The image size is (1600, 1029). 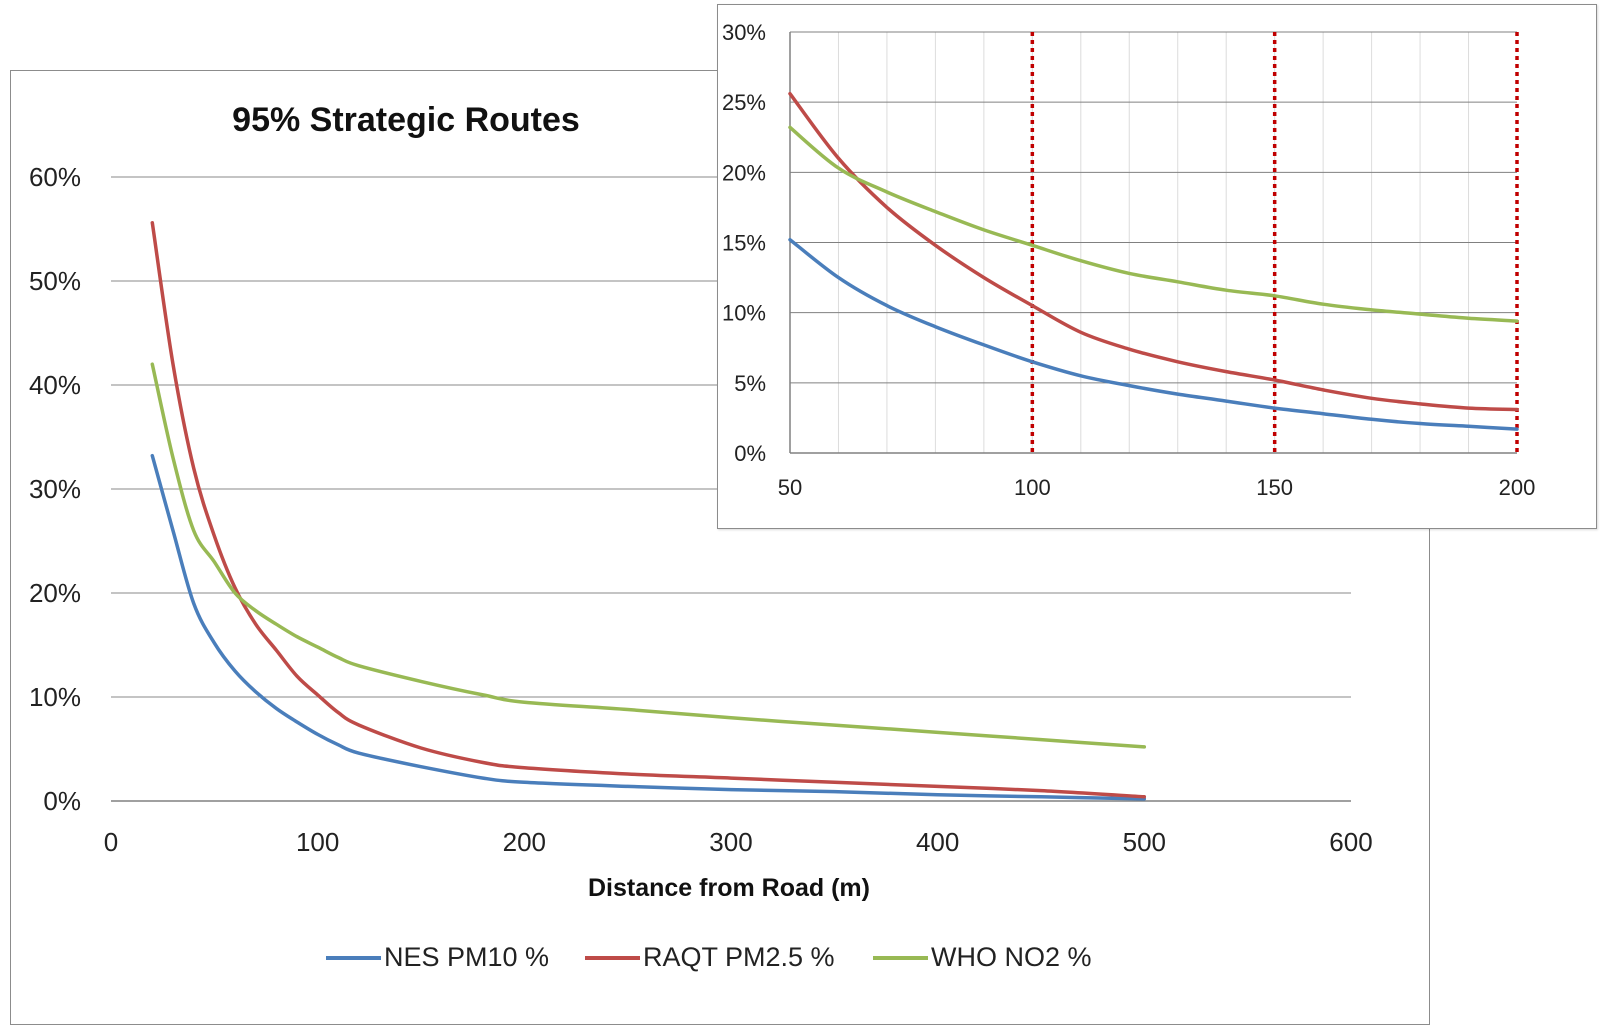 I want to click on y-tick-label: 30%, so click(x=55, y=489).